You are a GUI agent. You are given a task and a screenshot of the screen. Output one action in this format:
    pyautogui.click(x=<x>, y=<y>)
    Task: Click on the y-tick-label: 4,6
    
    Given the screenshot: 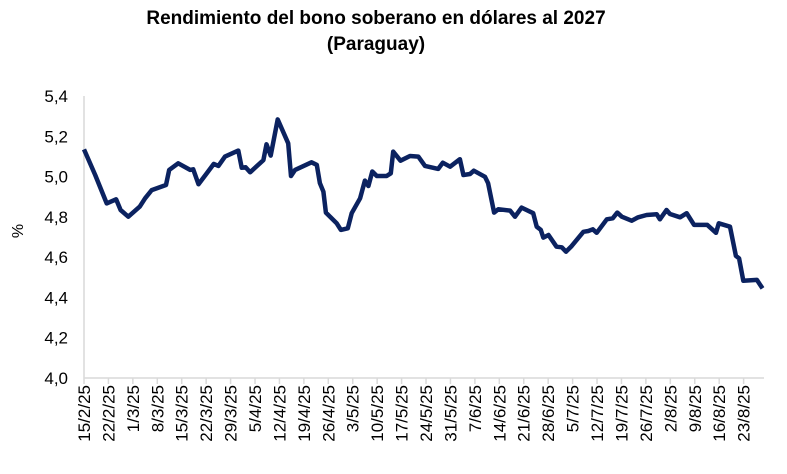 What is the action you would take?
    pyautogui.click(x=56, y=257)
    